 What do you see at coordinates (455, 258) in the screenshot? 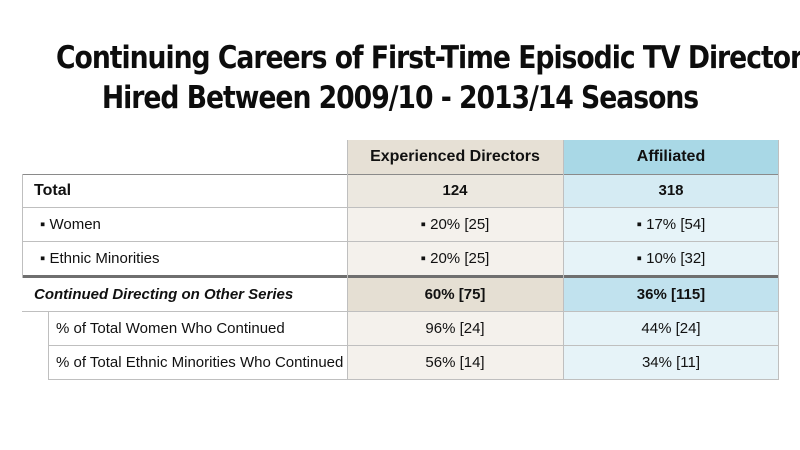
I see `cell-minorities-experienced: ▪ 20% [25]` at bounding box center [455, 258].